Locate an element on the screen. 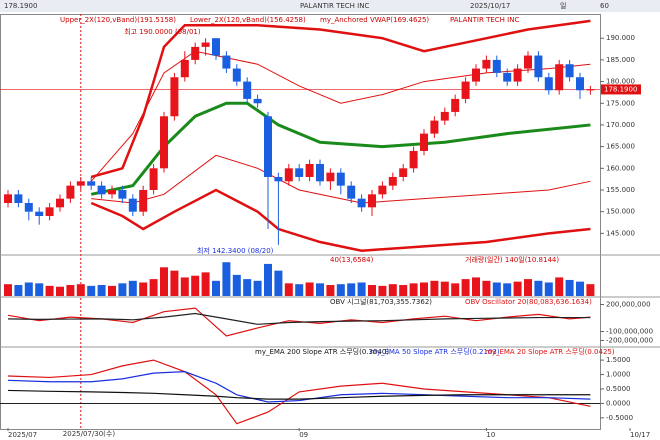  x-tick-label: 10 is located at coordinates (490, 435).